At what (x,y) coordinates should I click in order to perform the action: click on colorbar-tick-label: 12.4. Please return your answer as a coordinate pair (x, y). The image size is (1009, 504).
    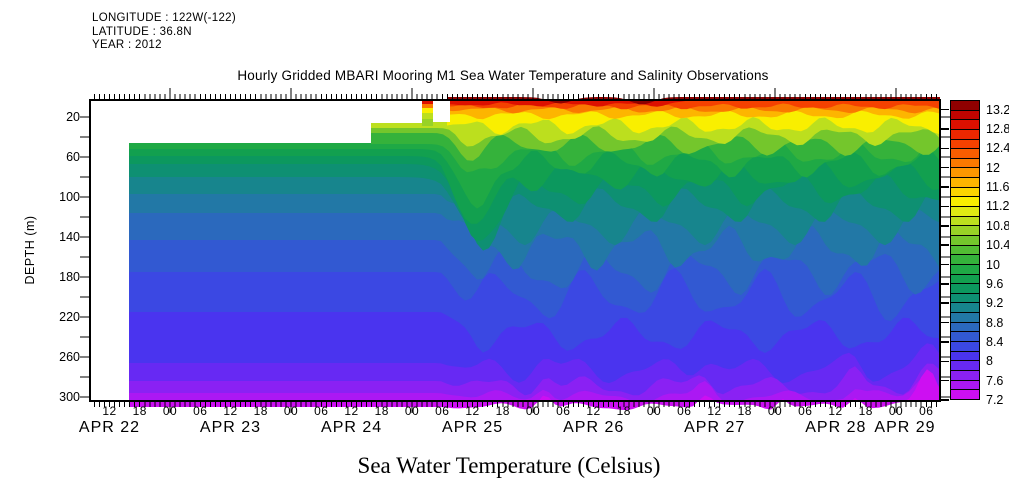
    Looking at the image, I should click on (997, 148).